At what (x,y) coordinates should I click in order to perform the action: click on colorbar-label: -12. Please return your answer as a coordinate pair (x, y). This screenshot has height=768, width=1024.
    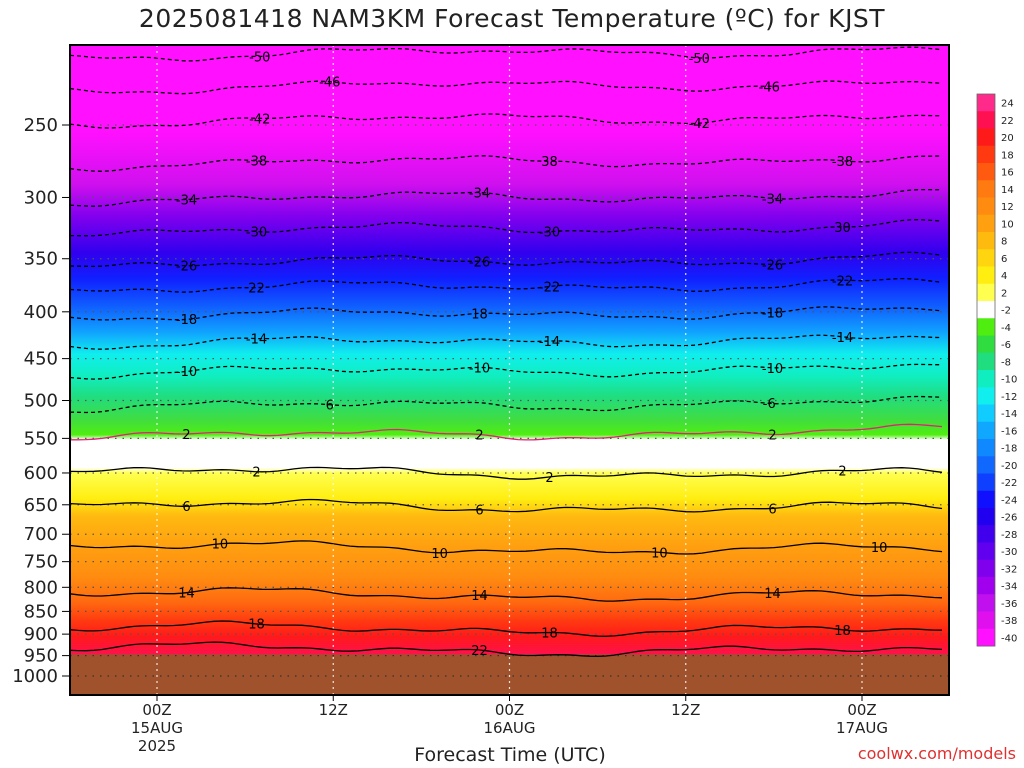
    Looking at the image, I should click on (1009, 397).